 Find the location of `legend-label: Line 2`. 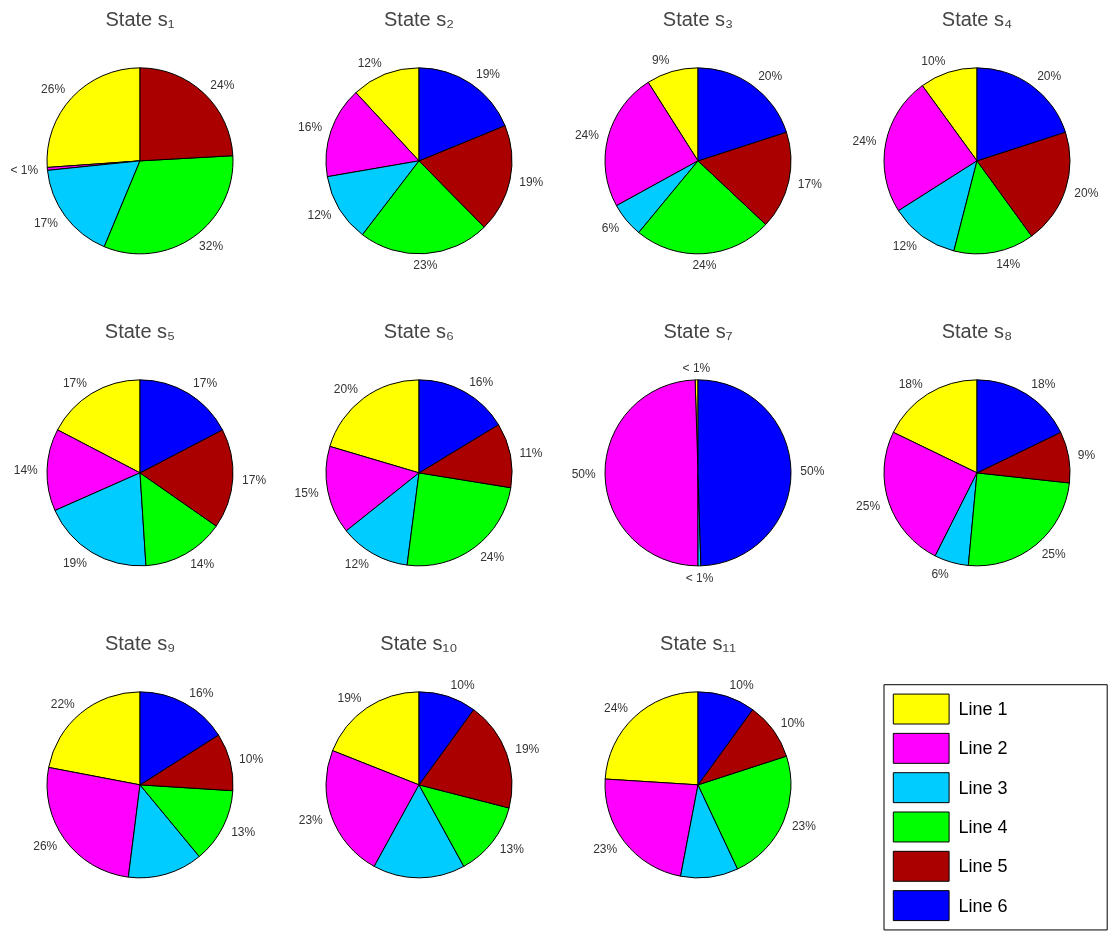

legend-label: Line 2 is located at coordinates (983, 748).